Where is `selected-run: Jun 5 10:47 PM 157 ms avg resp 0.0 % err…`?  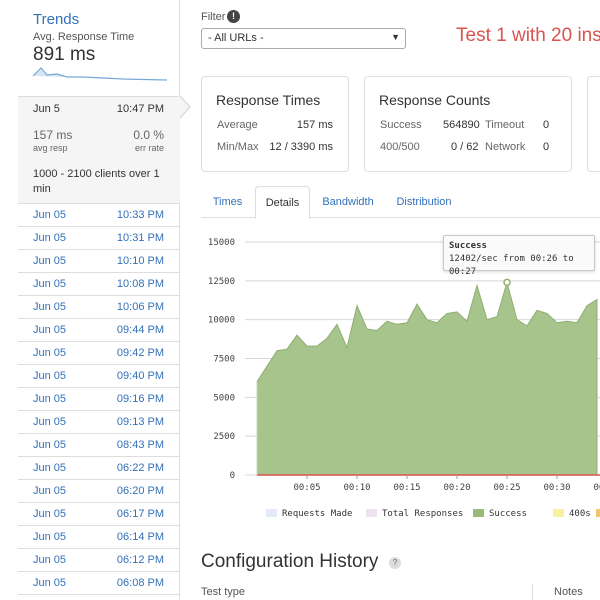
selected-run: Jun 5 10:47 PM 157 ms avg resp 0.0 % err… is located at coordinates (99, 150).